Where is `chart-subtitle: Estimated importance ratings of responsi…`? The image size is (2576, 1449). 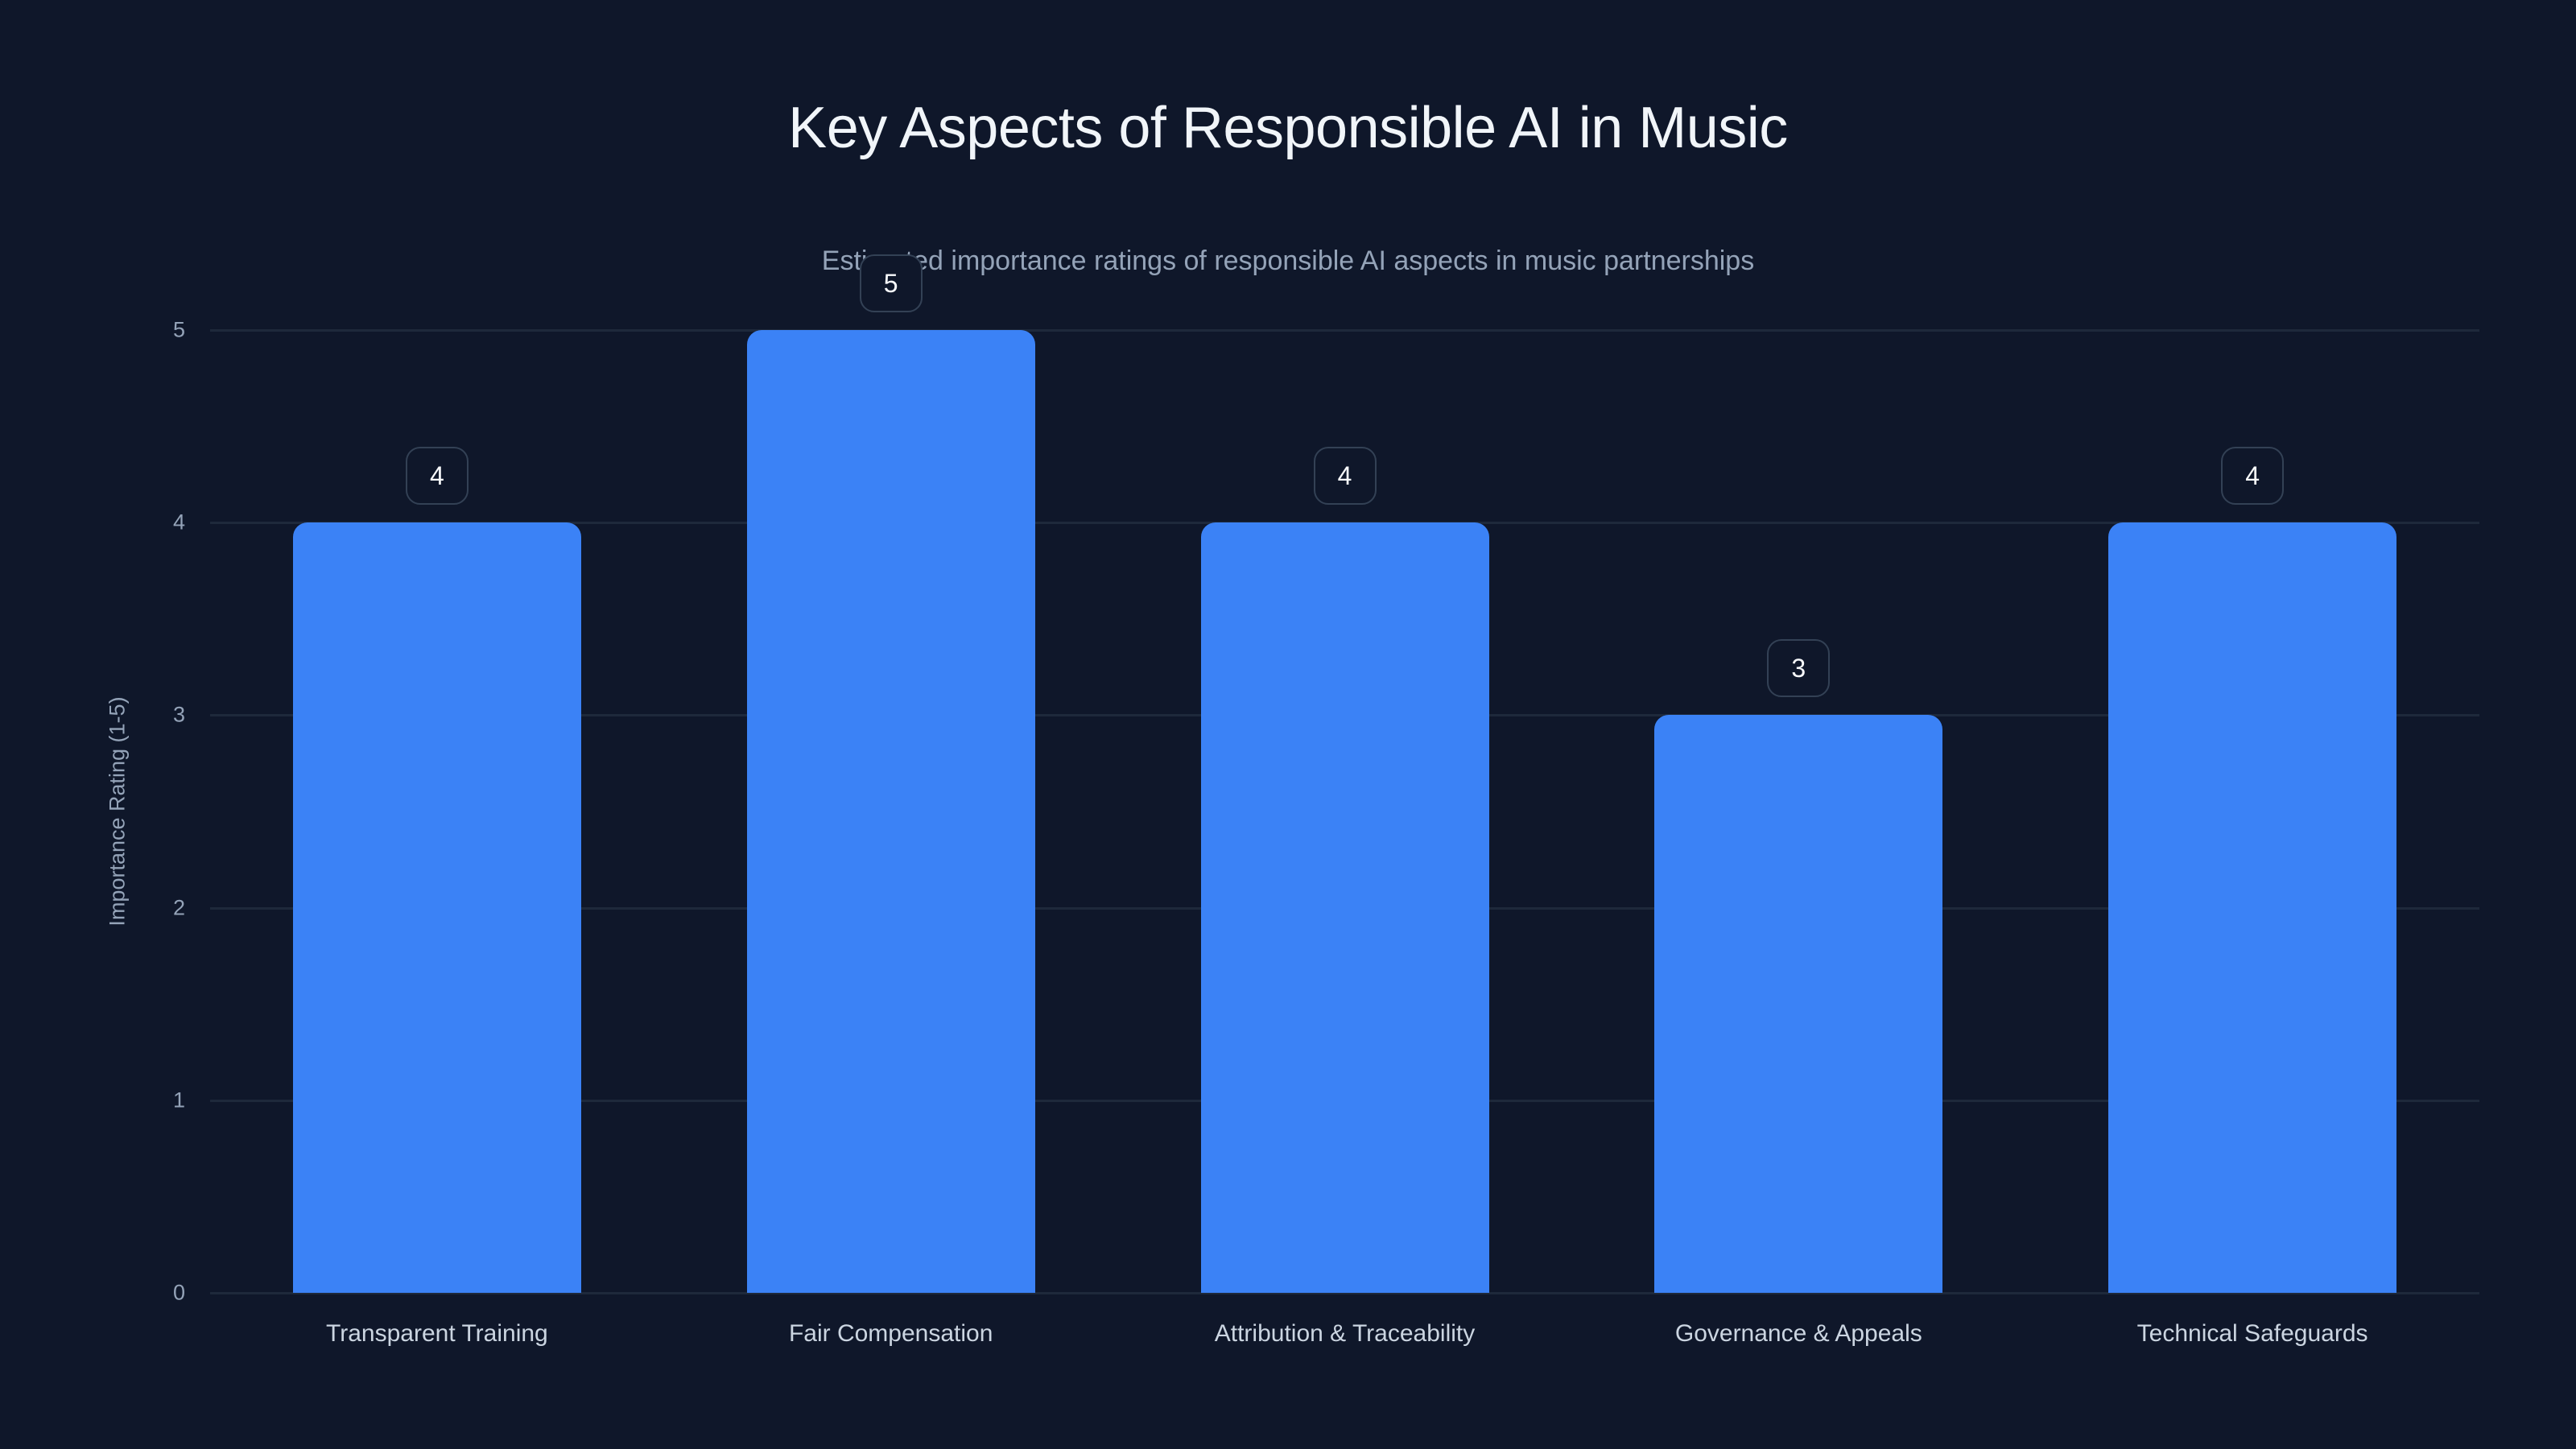
chart-subtitle: Estimated importance ratings of responsi… is located at coordinates (1288, 261).